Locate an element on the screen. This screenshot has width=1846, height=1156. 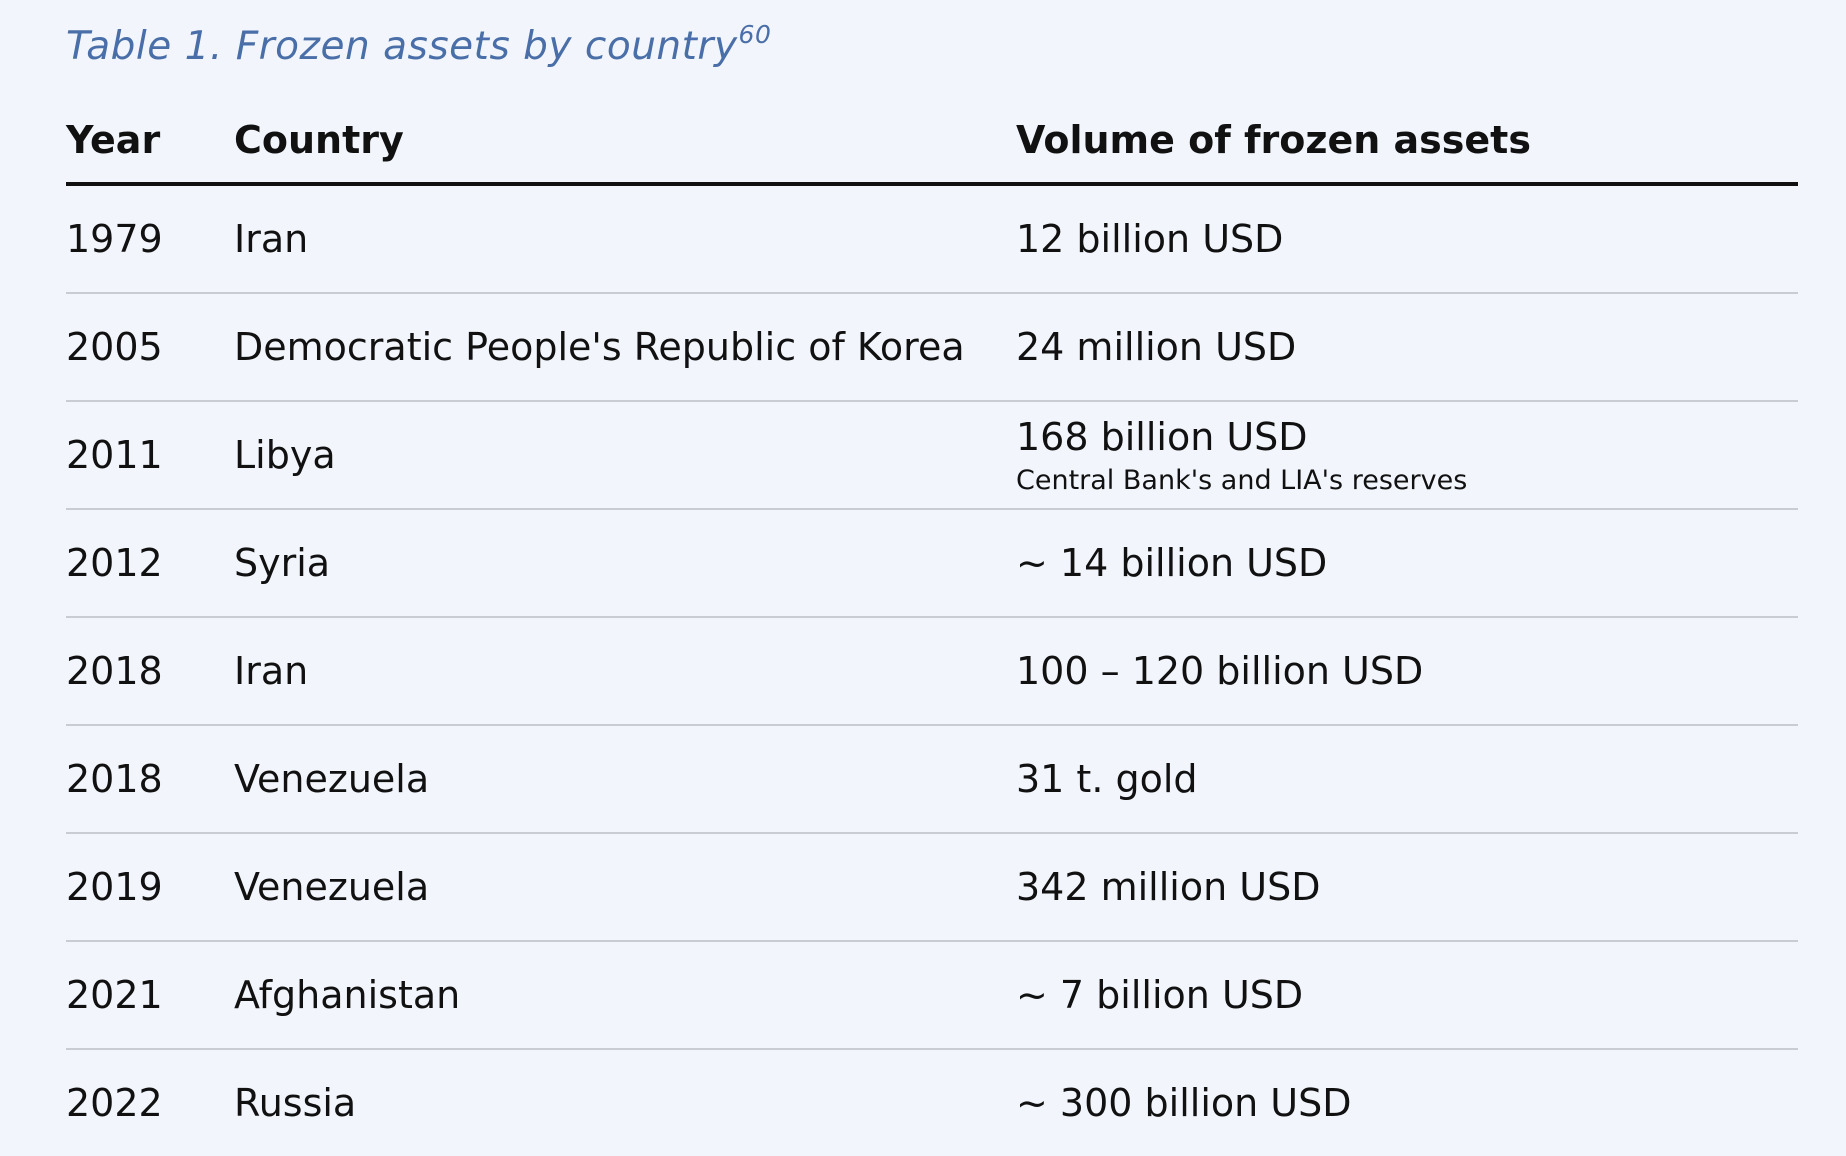
cell-volume: 100 – 120 billion USD is located at coordinates (1219, 671).